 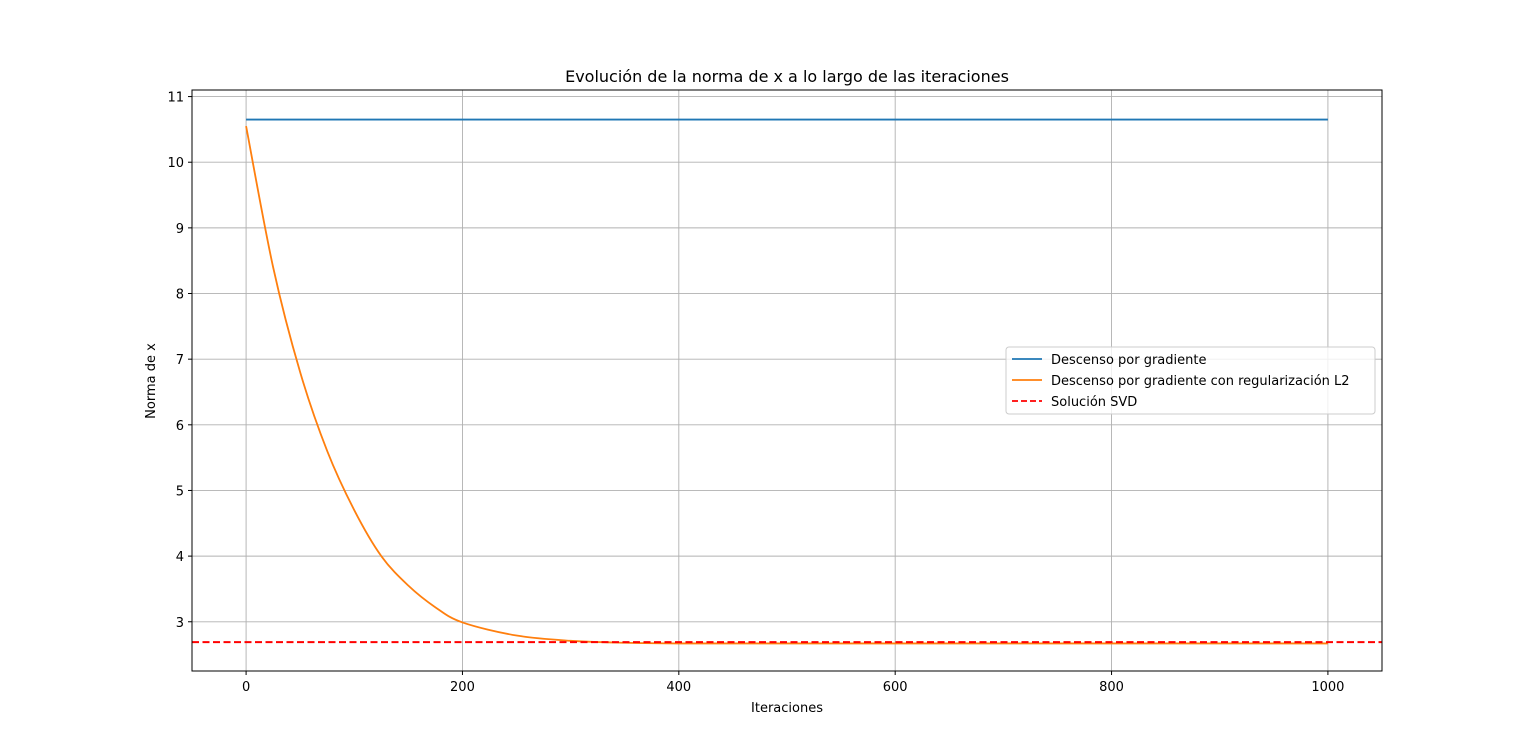 What do you see at coordinates (175, 163) in the screenshot?
I see `y-tick-label: 10` at bounding box center [175, 163].